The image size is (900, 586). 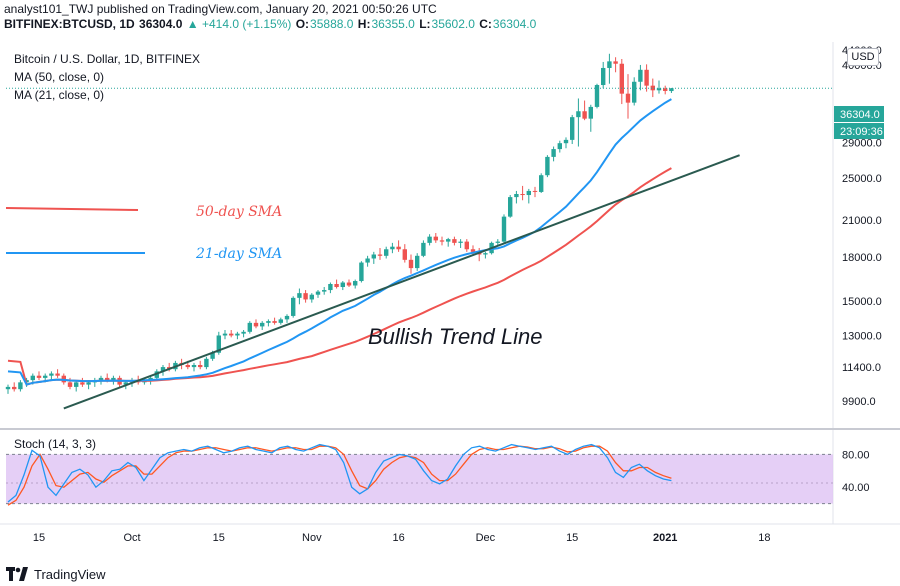 I want to click on stoch-band, so click(x=419, y=479).